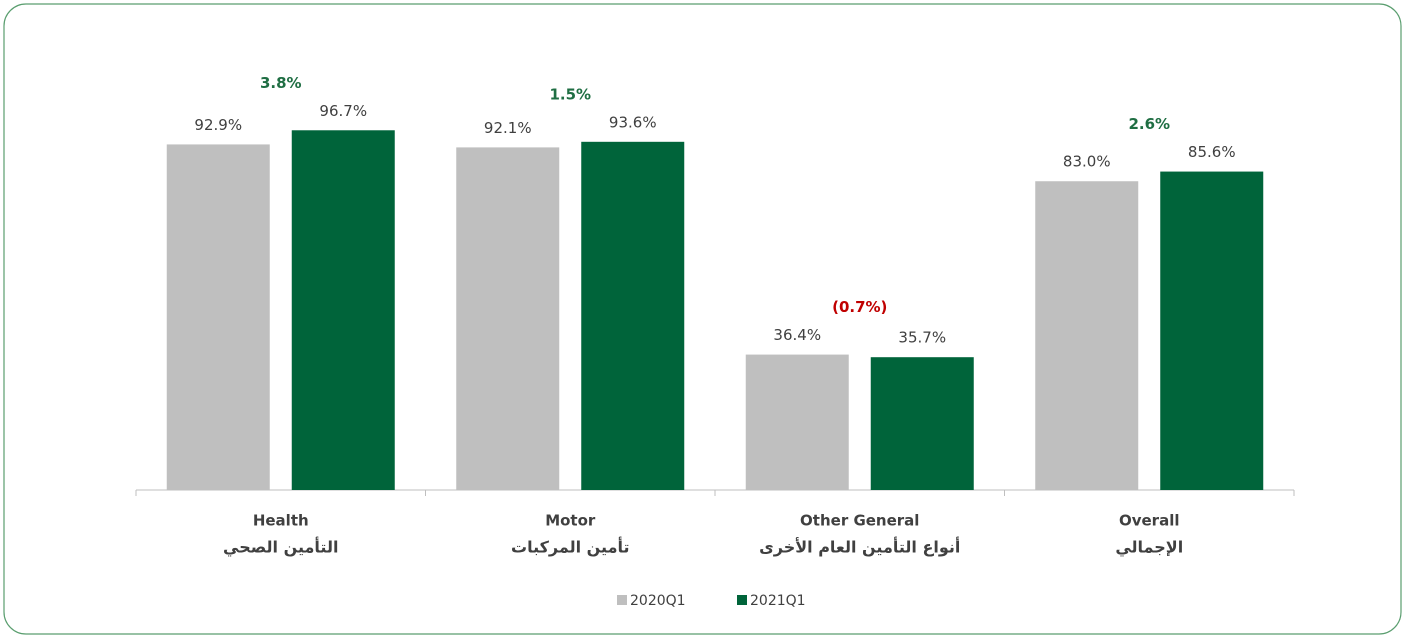 The height and width of the screenshot is (638, 1405). I want to click on legend-label: 2020Q1, so click(658, 601).